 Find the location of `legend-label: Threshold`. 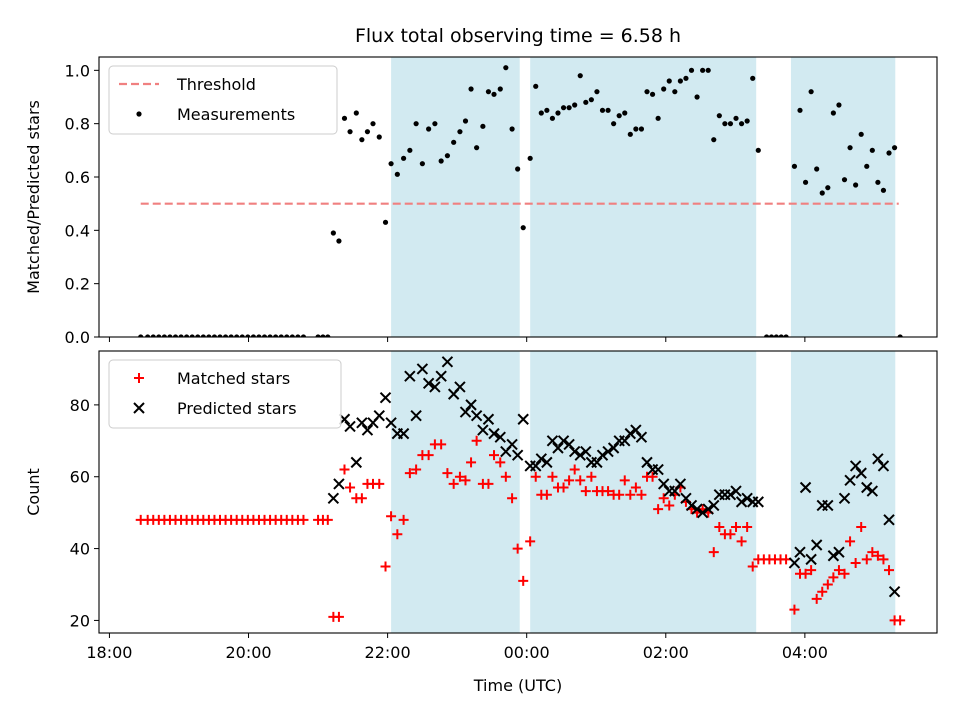

legend-label: Threshold is located at coordinates (216, 84).